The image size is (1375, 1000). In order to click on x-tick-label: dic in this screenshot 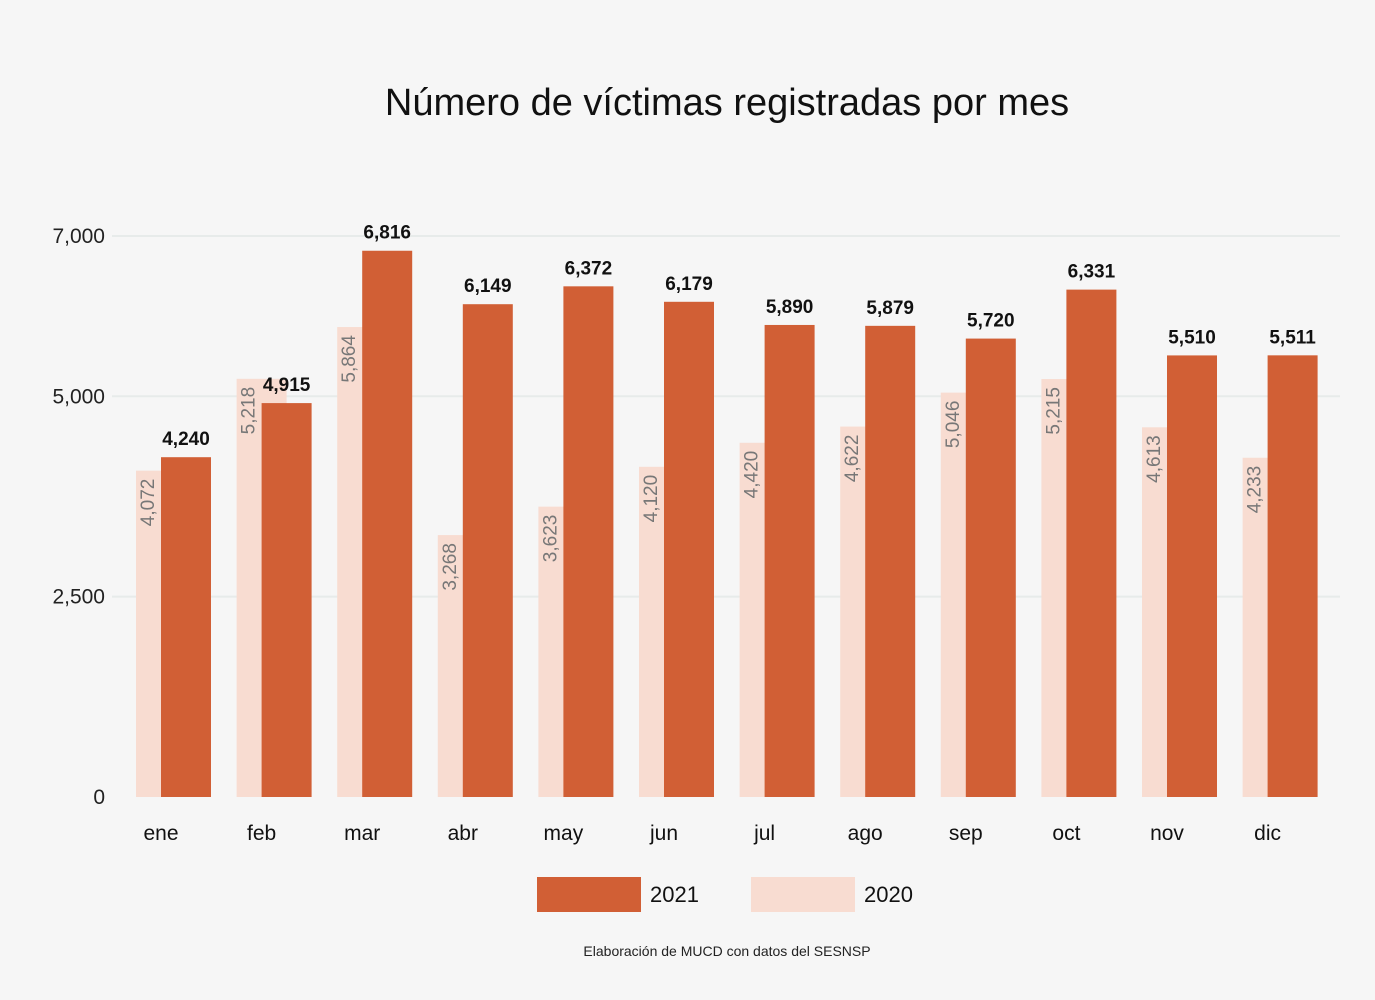, I will do `click(1267, 833)`.